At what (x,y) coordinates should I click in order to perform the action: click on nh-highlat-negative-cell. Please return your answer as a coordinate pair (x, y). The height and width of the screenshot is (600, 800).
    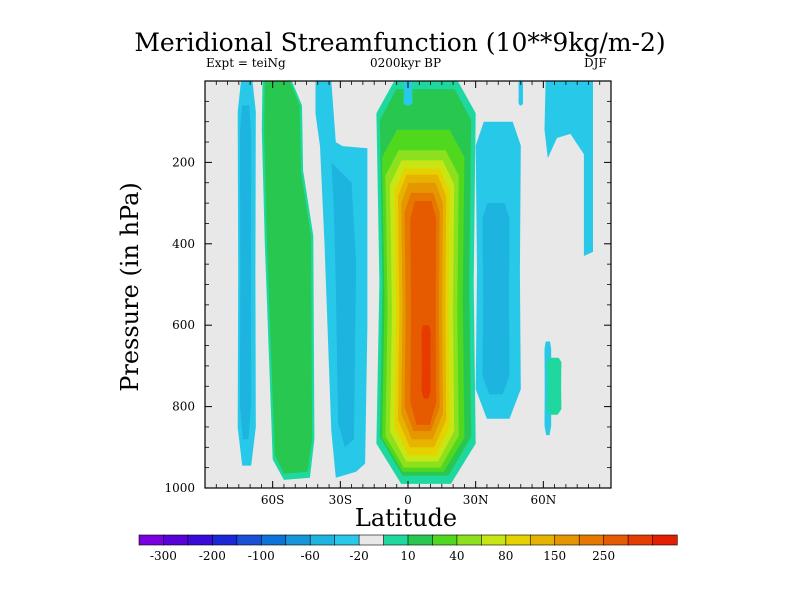
    Looking at the image, I should click on (568, 168).